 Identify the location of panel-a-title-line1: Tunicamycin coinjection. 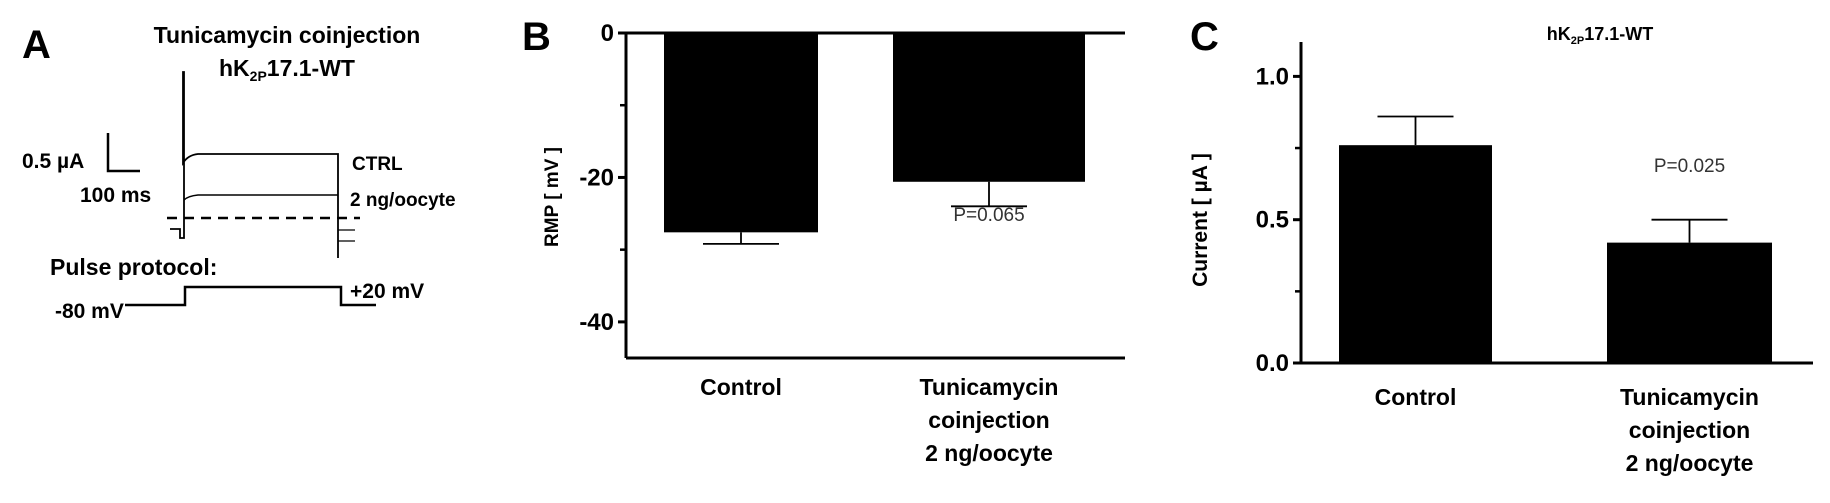
(287, 35).